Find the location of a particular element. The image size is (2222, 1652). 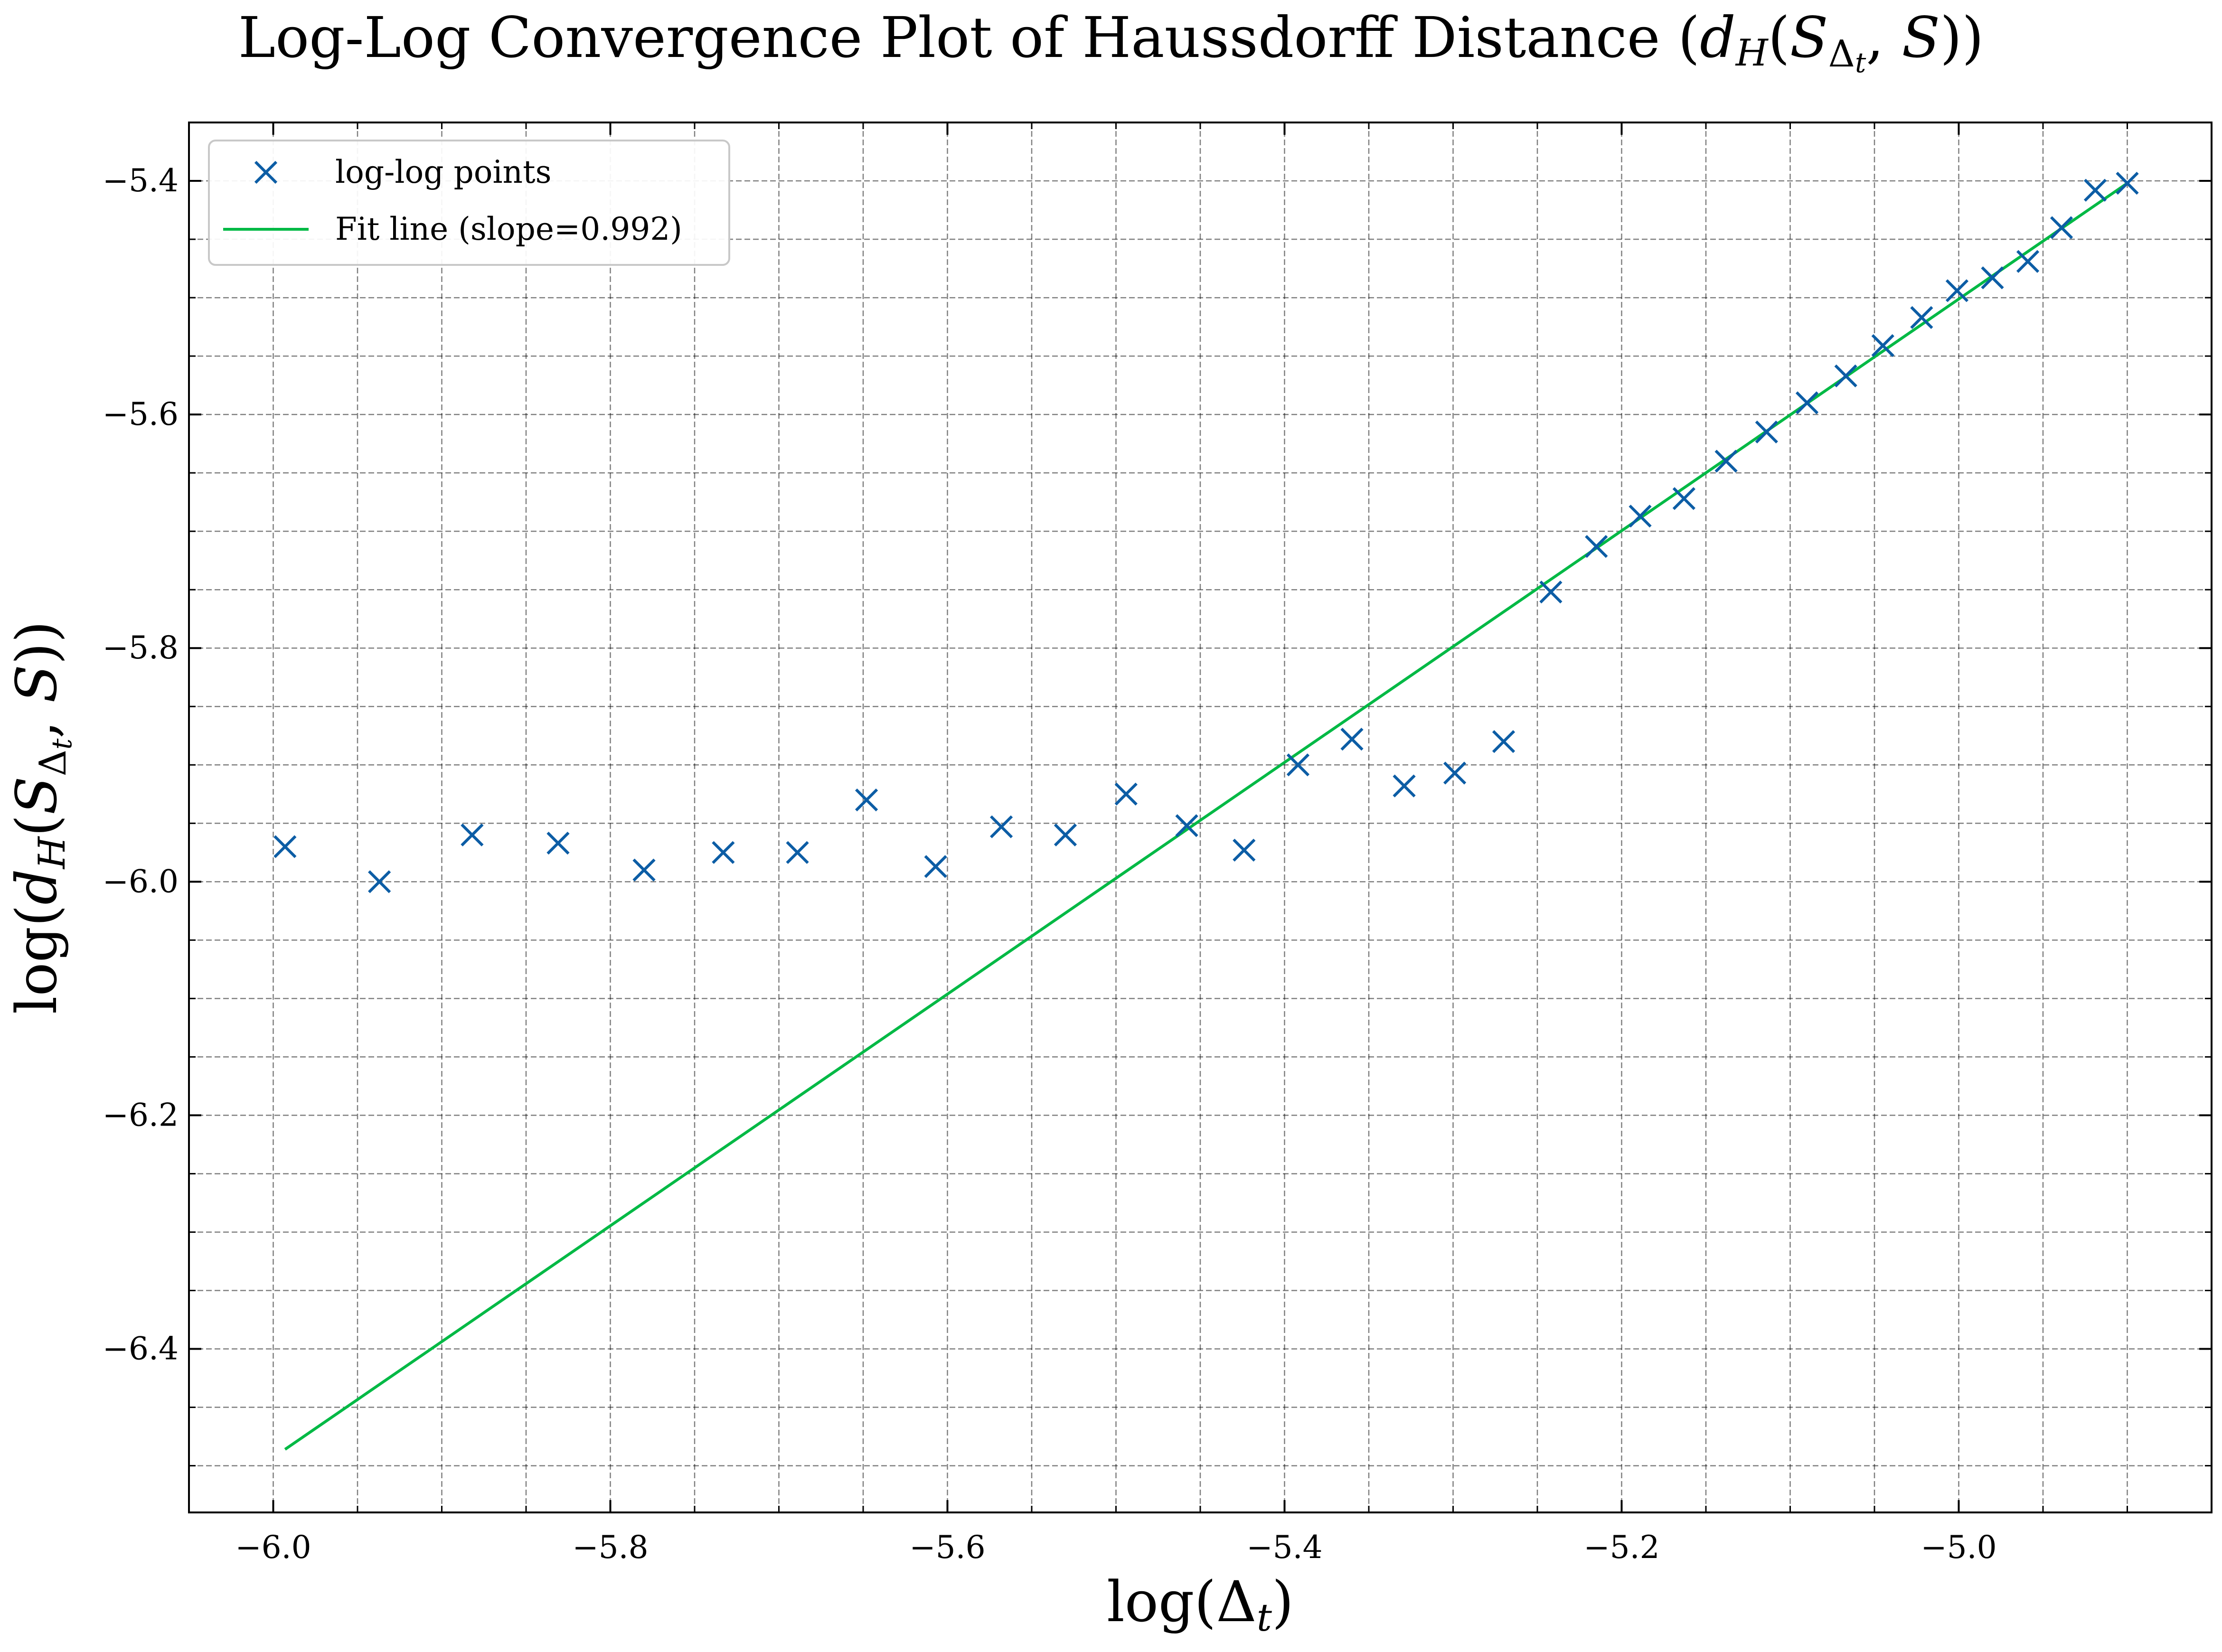

legend-x-marker-stroke-b is located at coordinates (266, 172).